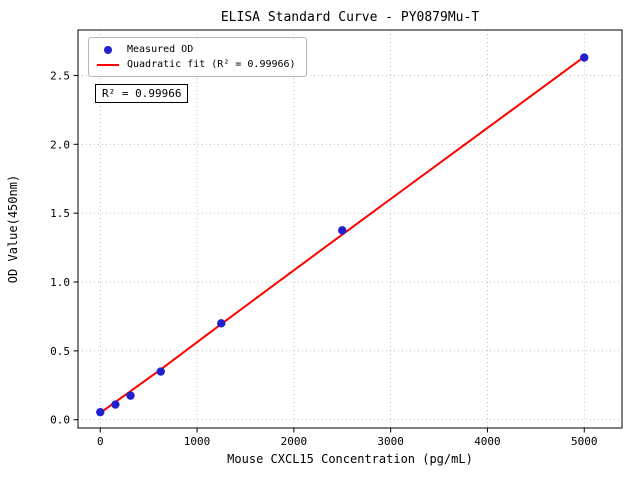 The image size is (640, 480). What do you see at coordinates (294, 441) in the screenshot?
I see `x-tick-label: 2000` at bounding box center [294, 441].